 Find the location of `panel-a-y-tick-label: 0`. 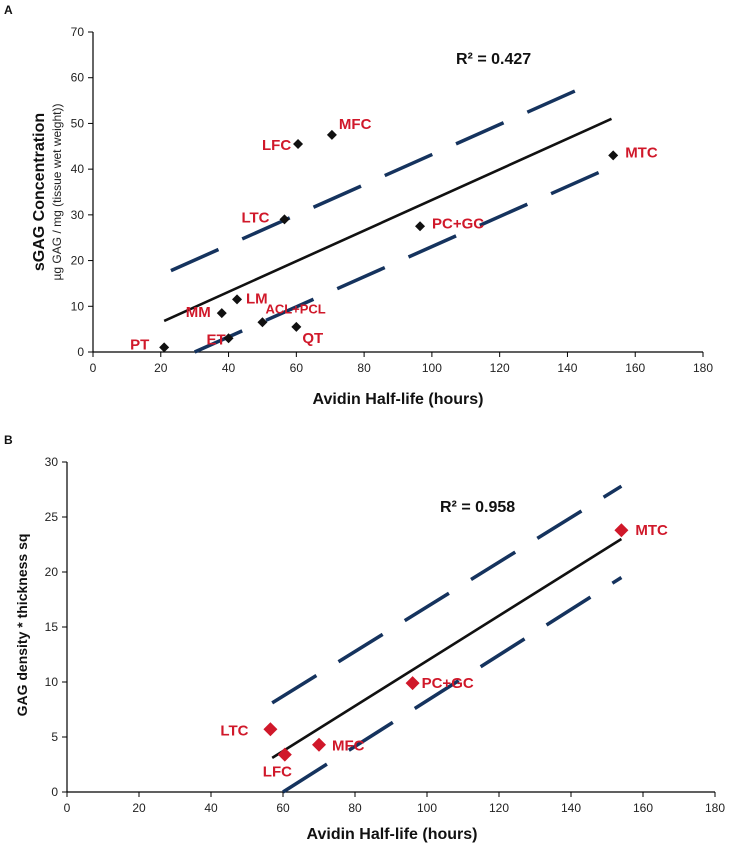

panel-a-y-tick-label: 0 is located at coordinates (80, 352).